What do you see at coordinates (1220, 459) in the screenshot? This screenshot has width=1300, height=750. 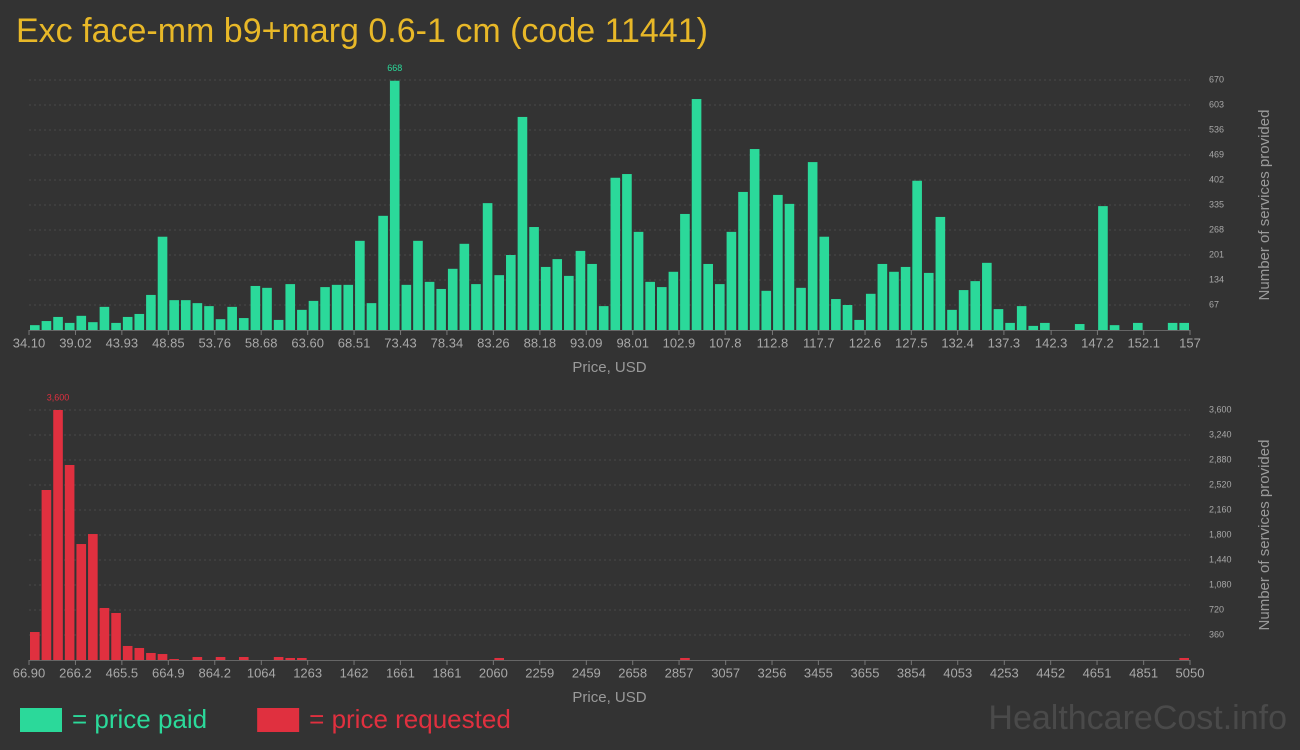 I see `y-tick-label: 2,880` at bounding box center [1220, 459].